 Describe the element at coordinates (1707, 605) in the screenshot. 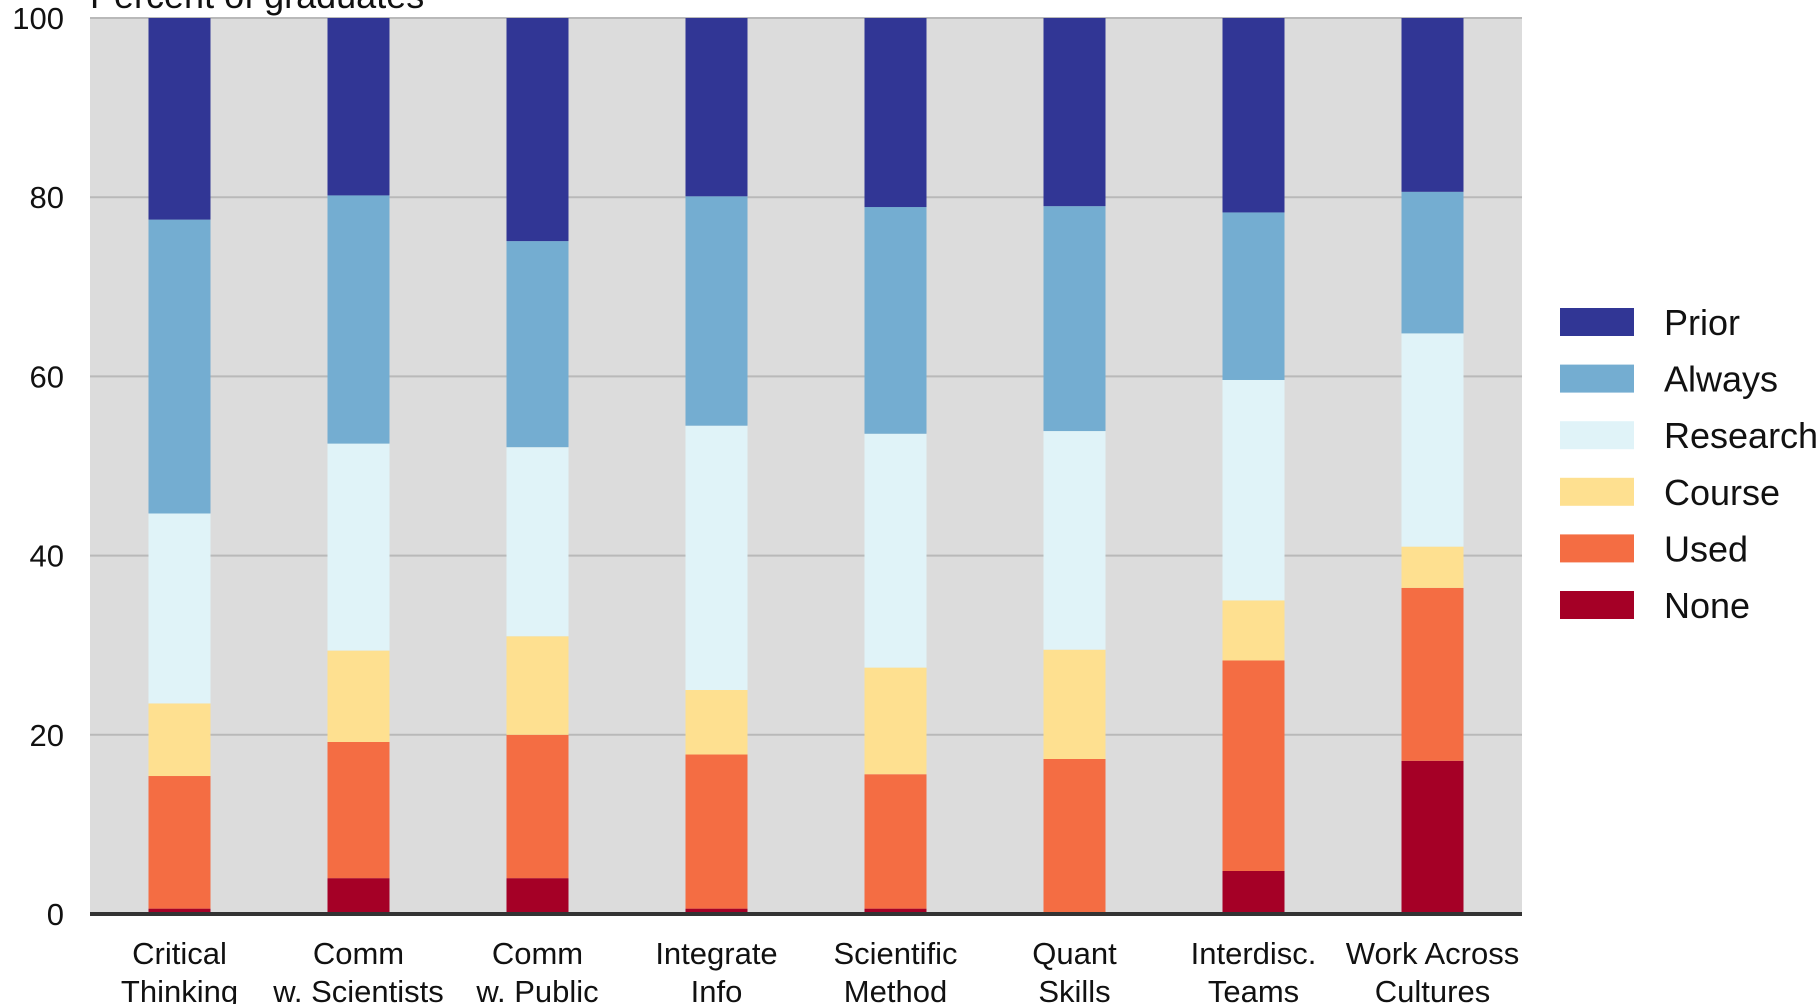

I see `legend-label: None` at that location.